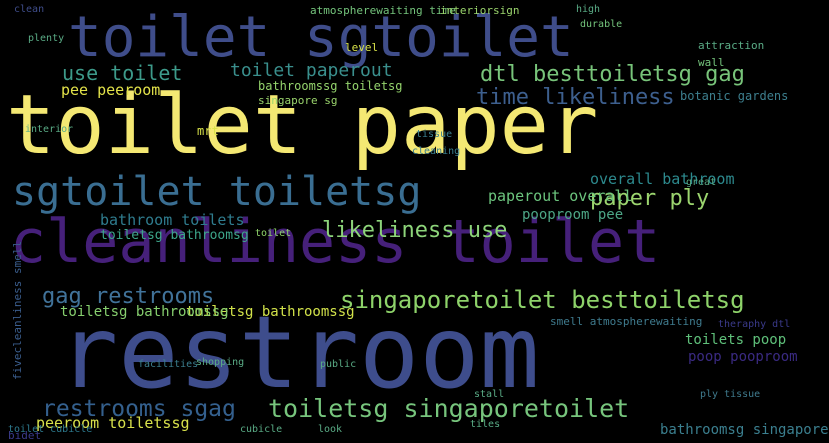  Describe the element at coordinates (601, 24) in the screenshot. I see `word-durable: durable` at that location.